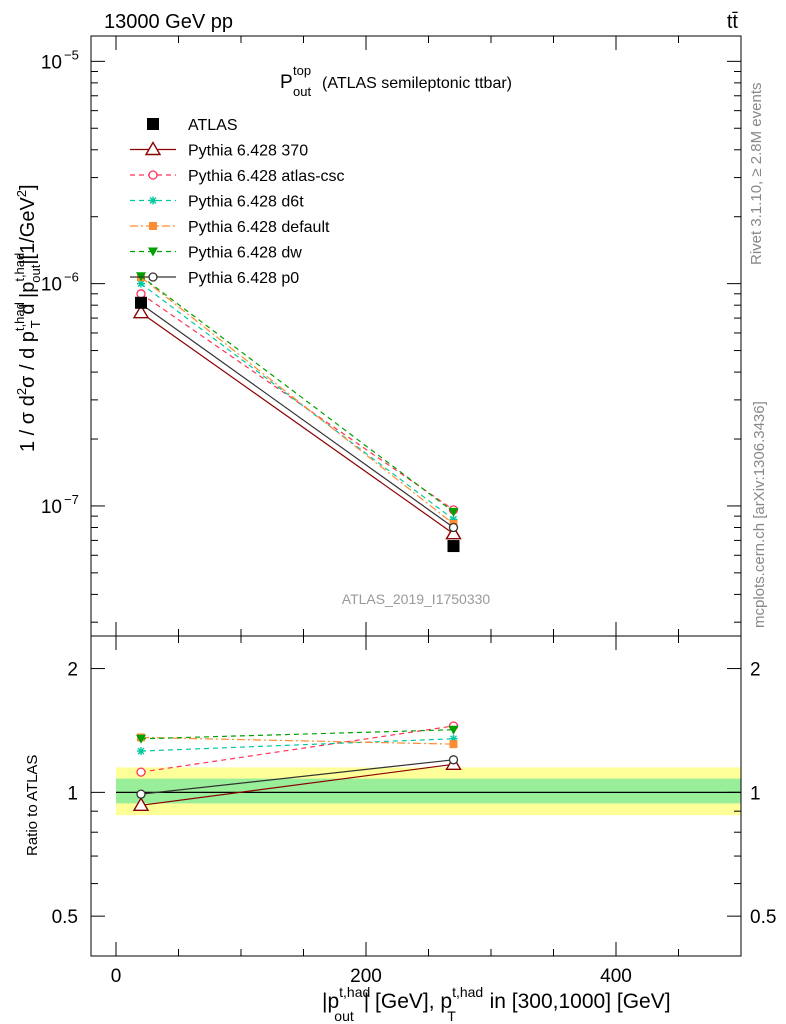  Describe the element at coordinates (302, 70) in the screenshot. I see `plot-title-sup: top` at that location.